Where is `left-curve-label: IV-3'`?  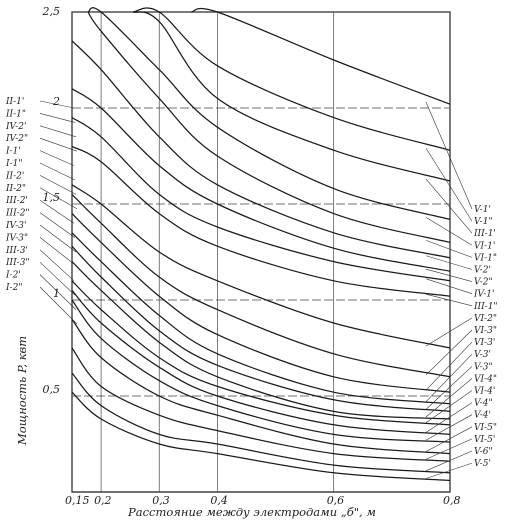
left-curve-label: IV-3' is located at coordinates (15, 226).